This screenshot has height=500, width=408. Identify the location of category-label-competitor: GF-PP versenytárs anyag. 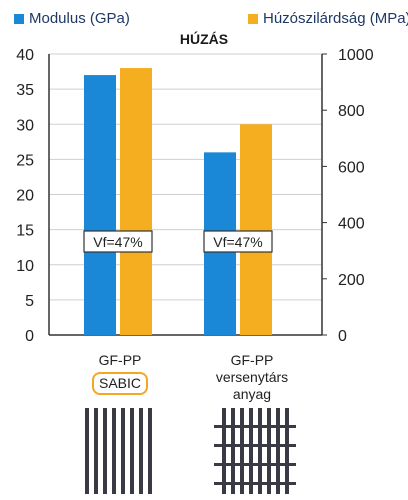
(252, 377).